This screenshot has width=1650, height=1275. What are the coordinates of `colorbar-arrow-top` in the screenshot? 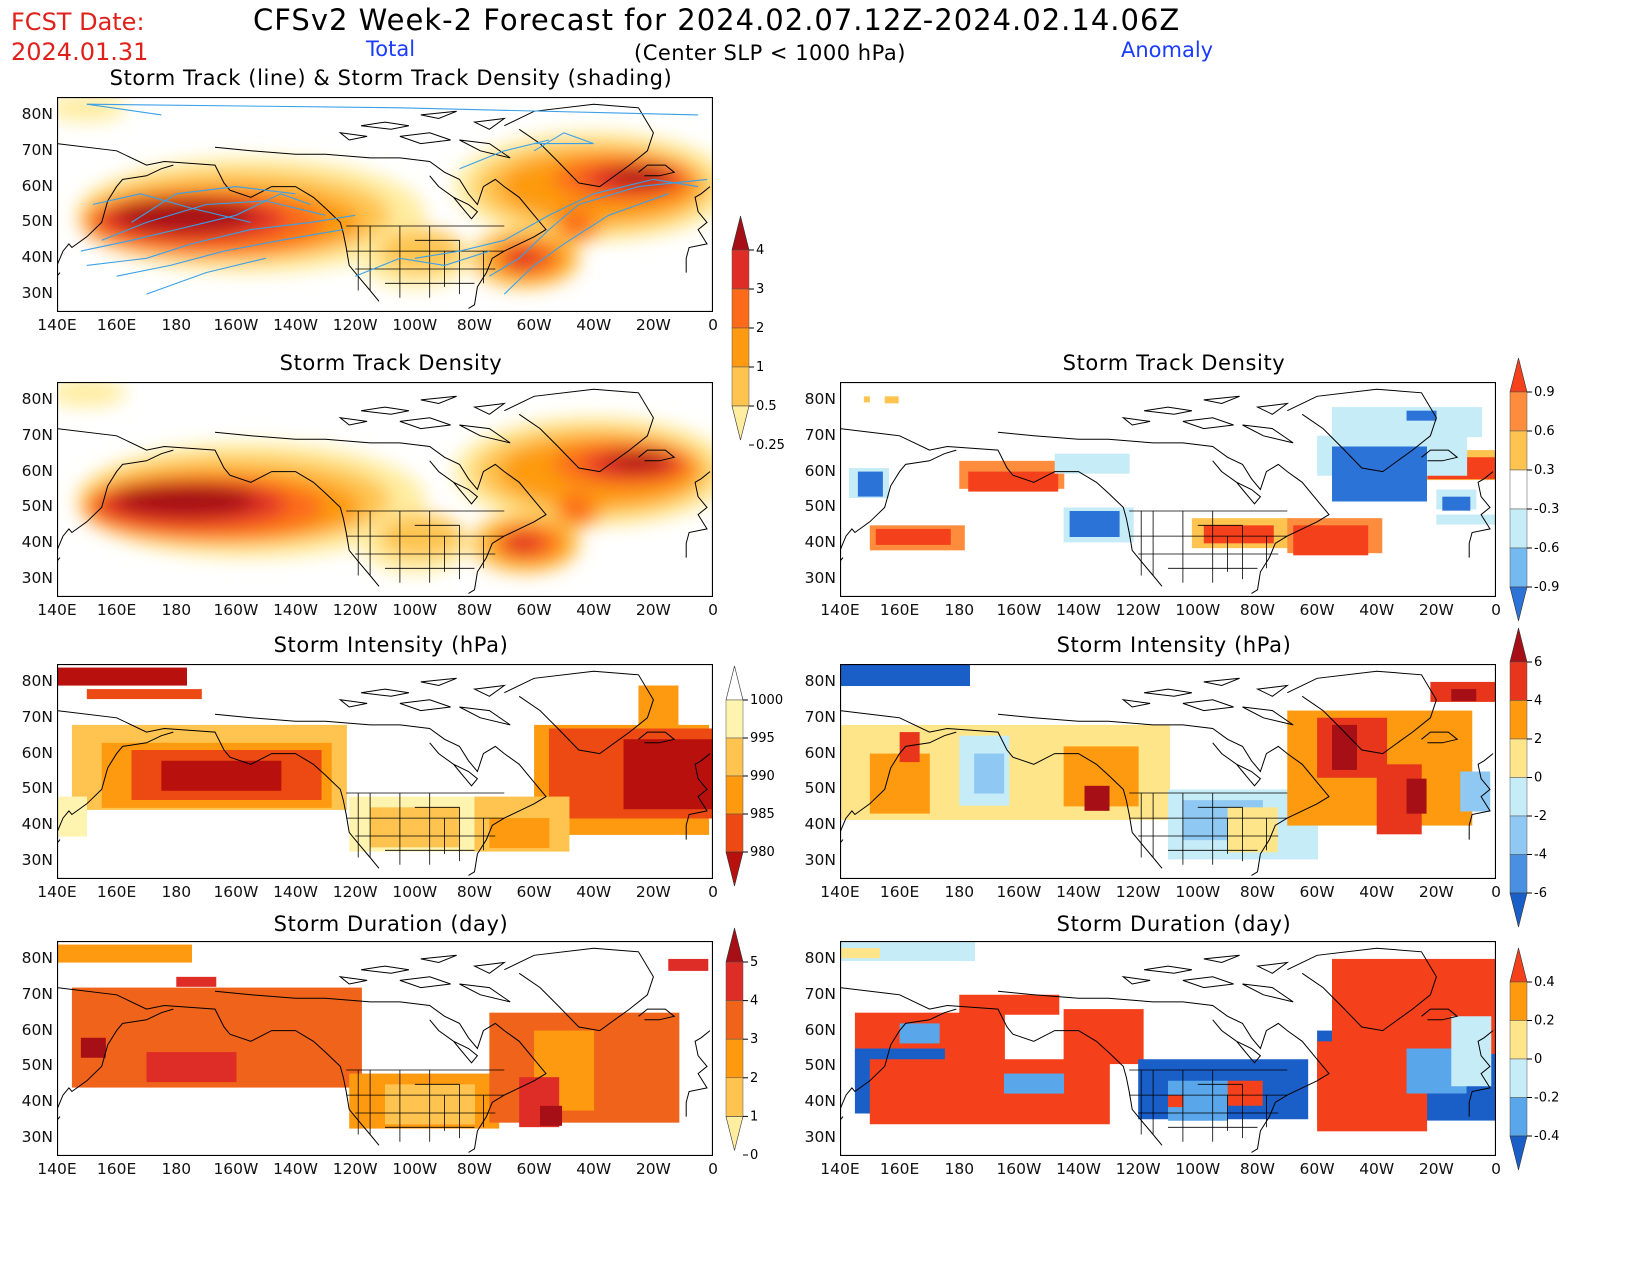 It's located at (734, 945).